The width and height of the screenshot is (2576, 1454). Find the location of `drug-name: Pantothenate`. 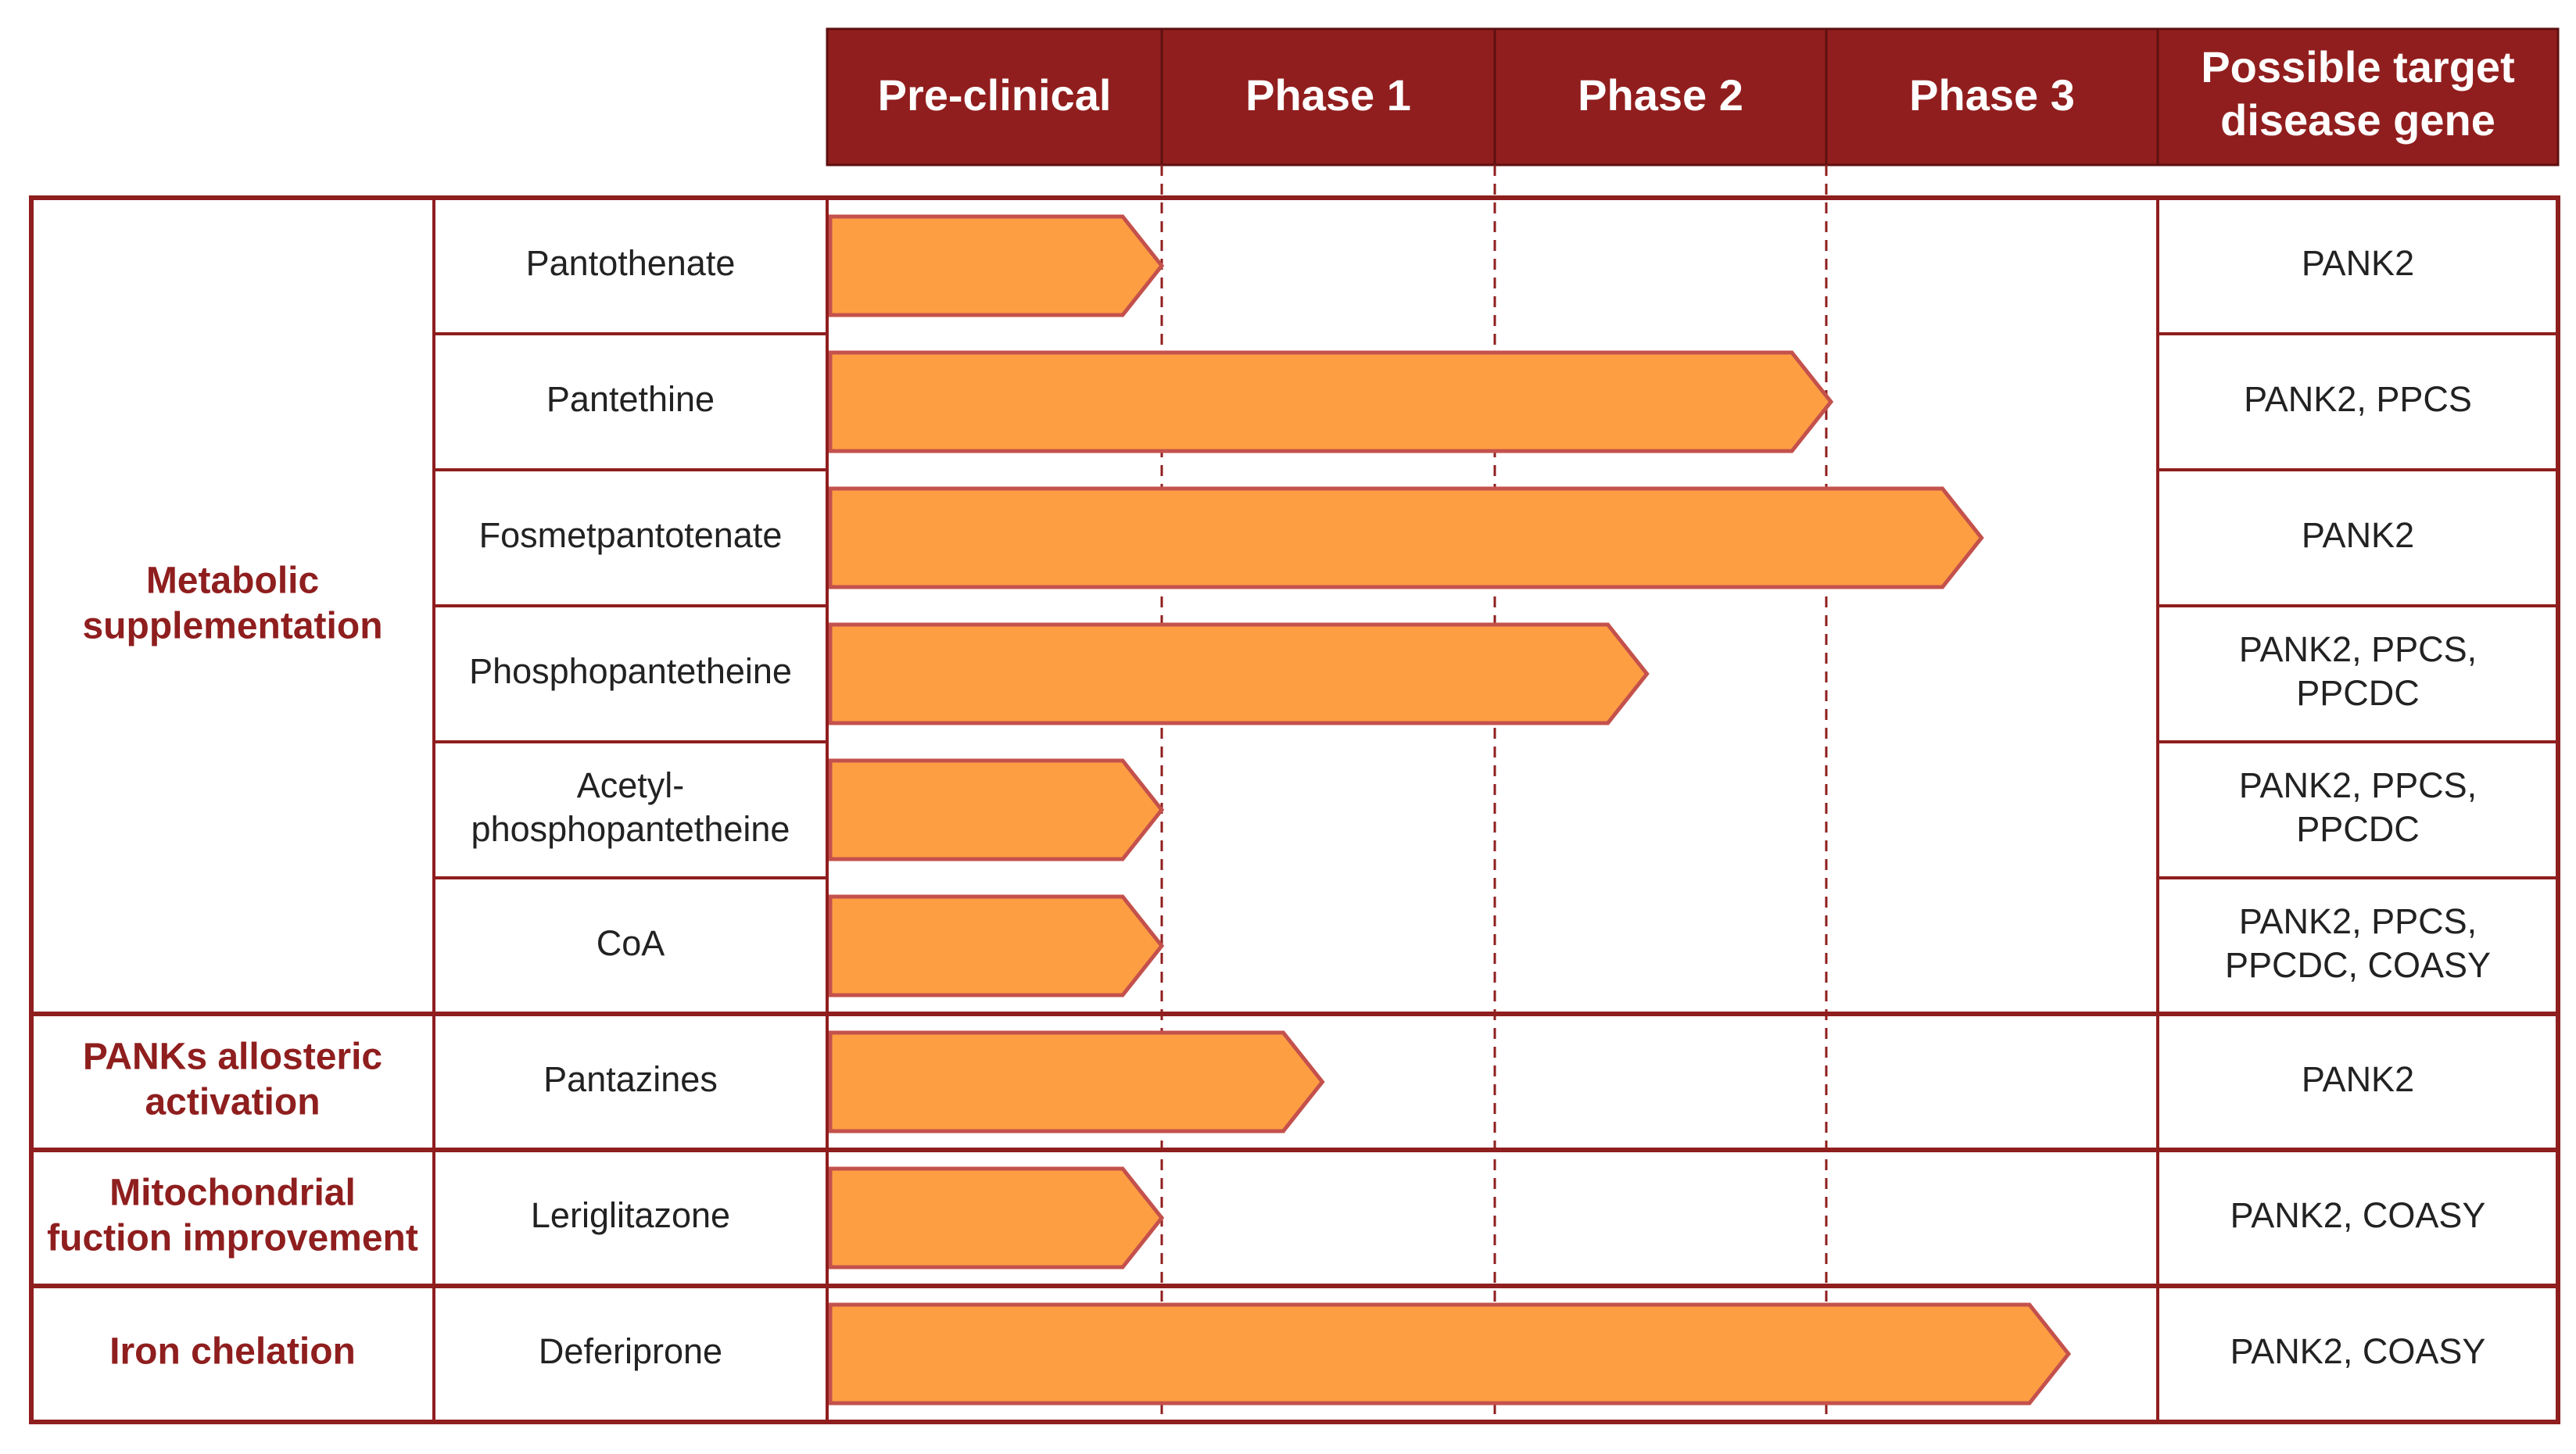

drug-name: Pantothenate is located at coordinates (631, 263).